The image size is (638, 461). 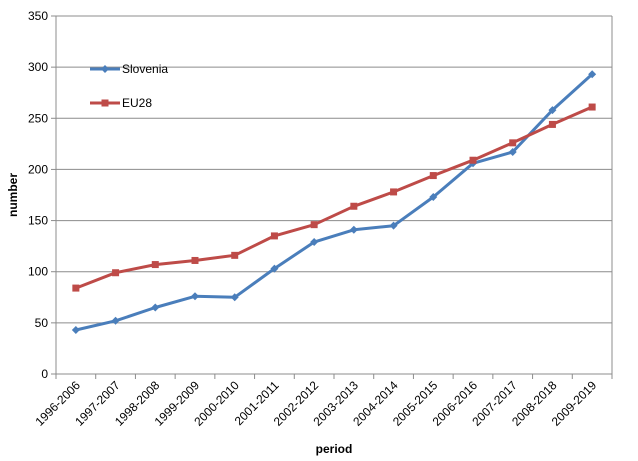 I want to click on y-tick-labels: 0 50 100 150 200 250 300 350, so click(x=38, y=195).